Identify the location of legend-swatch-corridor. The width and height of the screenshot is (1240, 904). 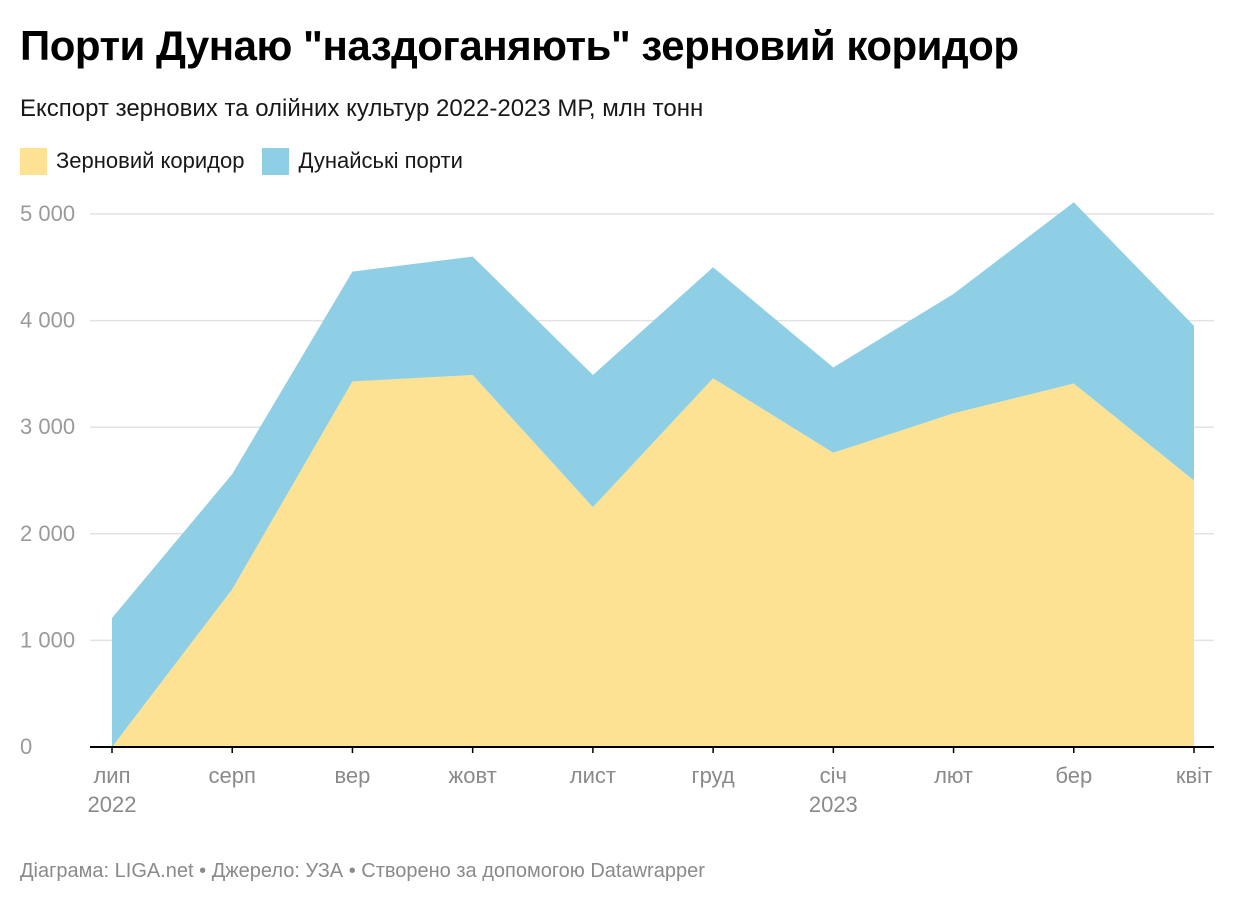
(33, 161).